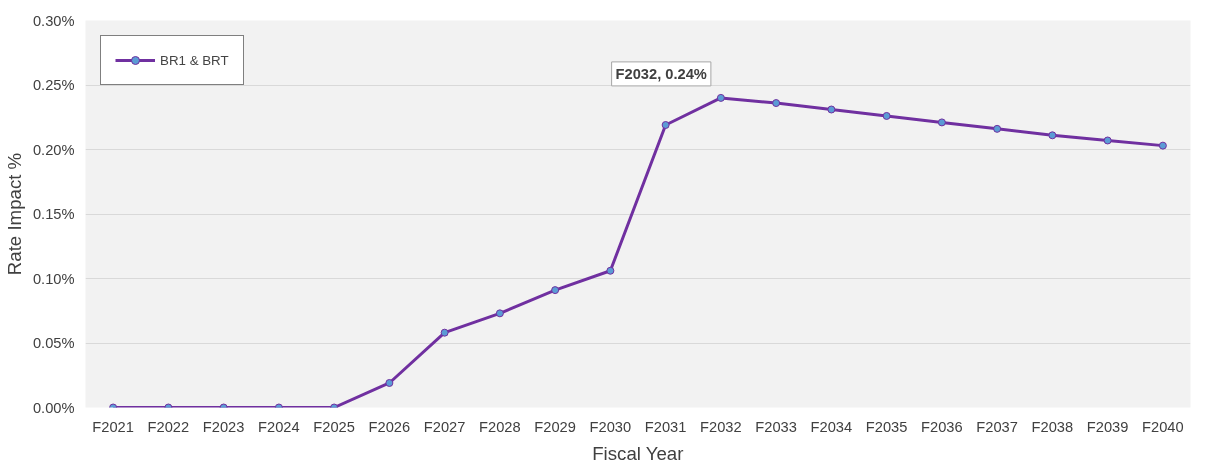 The height and width of the screenshot is (466, 1215). I want to click on y-tick-label: 0.10%, so click(53, 278).